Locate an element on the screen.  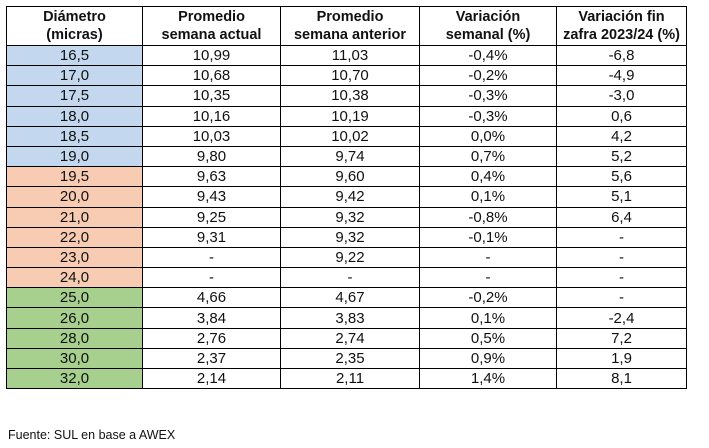
table-row: 19,0 9,80 9,74 0,7% 5,2 is located at coordinates (346, 156).